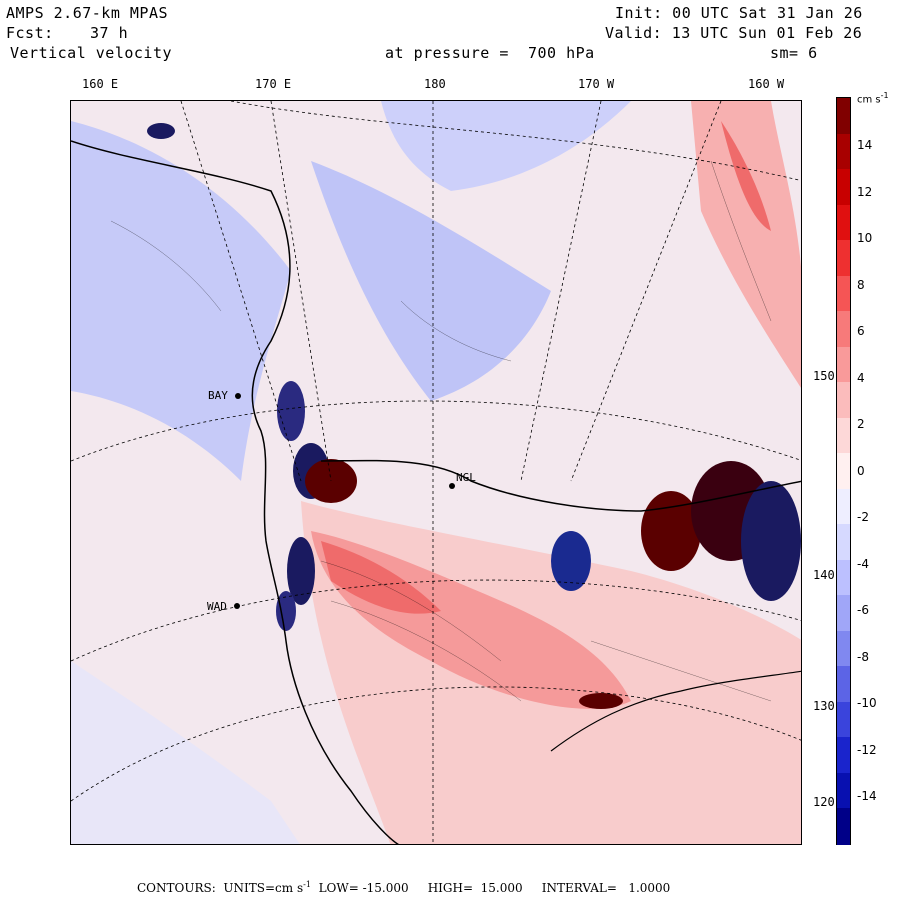 This screenshot has height=900, width=900. What do you see at coordinates (181, 301) in the screenshot?
I see `negative-region-west` at bounding box center [181, 301].